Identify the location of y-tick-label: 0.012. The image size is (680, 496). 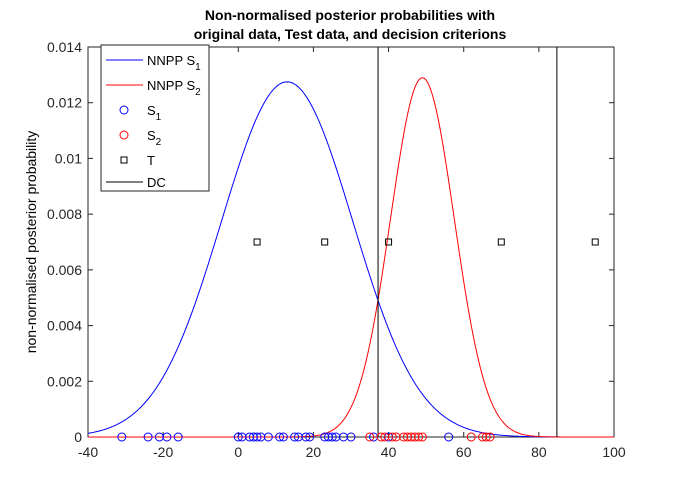
(64, 103).